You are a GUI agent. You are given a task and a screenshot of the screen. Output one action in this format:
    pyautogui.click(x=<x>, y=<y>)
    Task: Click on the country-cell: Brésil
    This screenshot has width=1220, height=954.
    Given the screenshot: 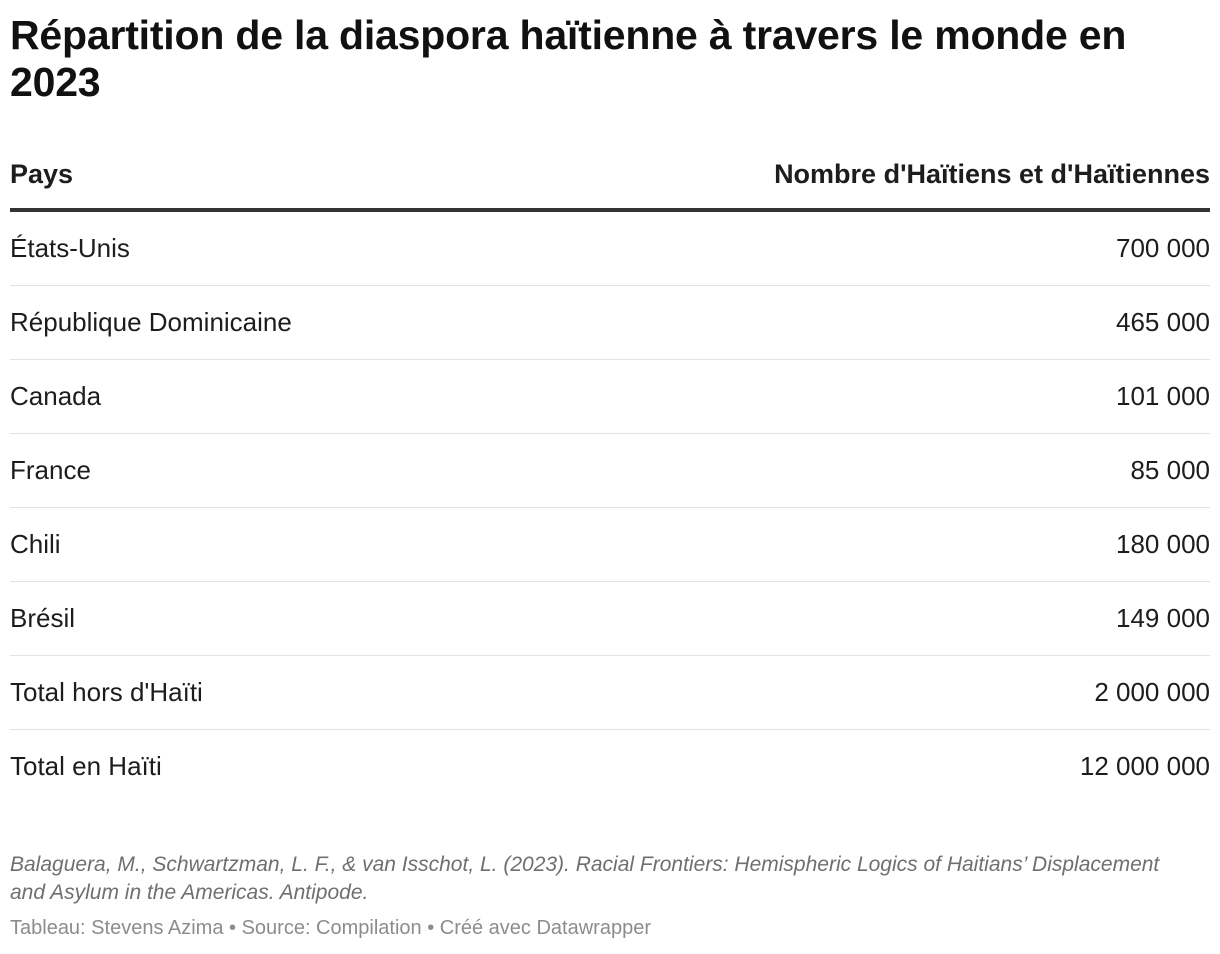 What is the action you would take?
    pyautogui.click(x=246, y=618)
    